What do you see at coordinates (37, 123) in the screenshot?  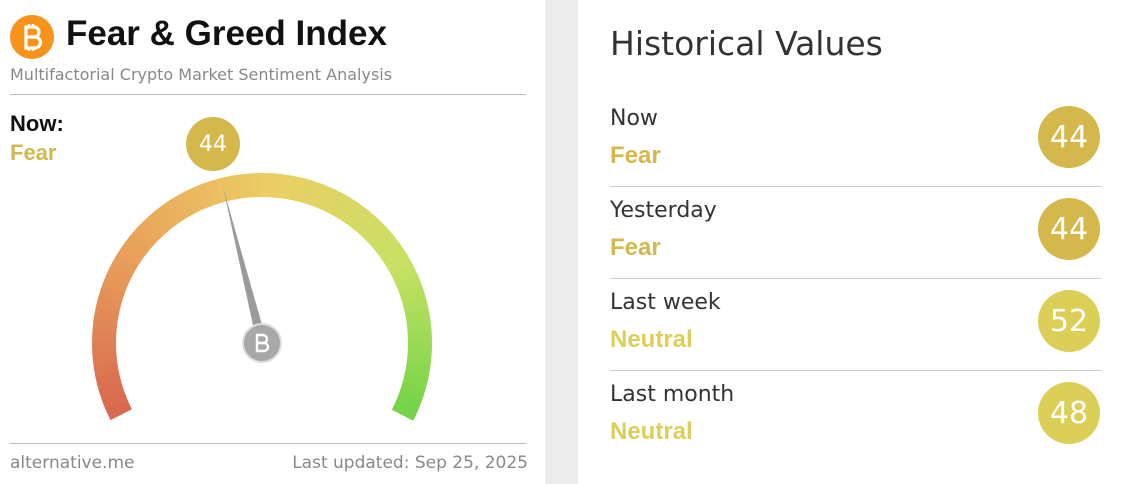 I see `now-label: Now:` at bounding box center [37, 123].